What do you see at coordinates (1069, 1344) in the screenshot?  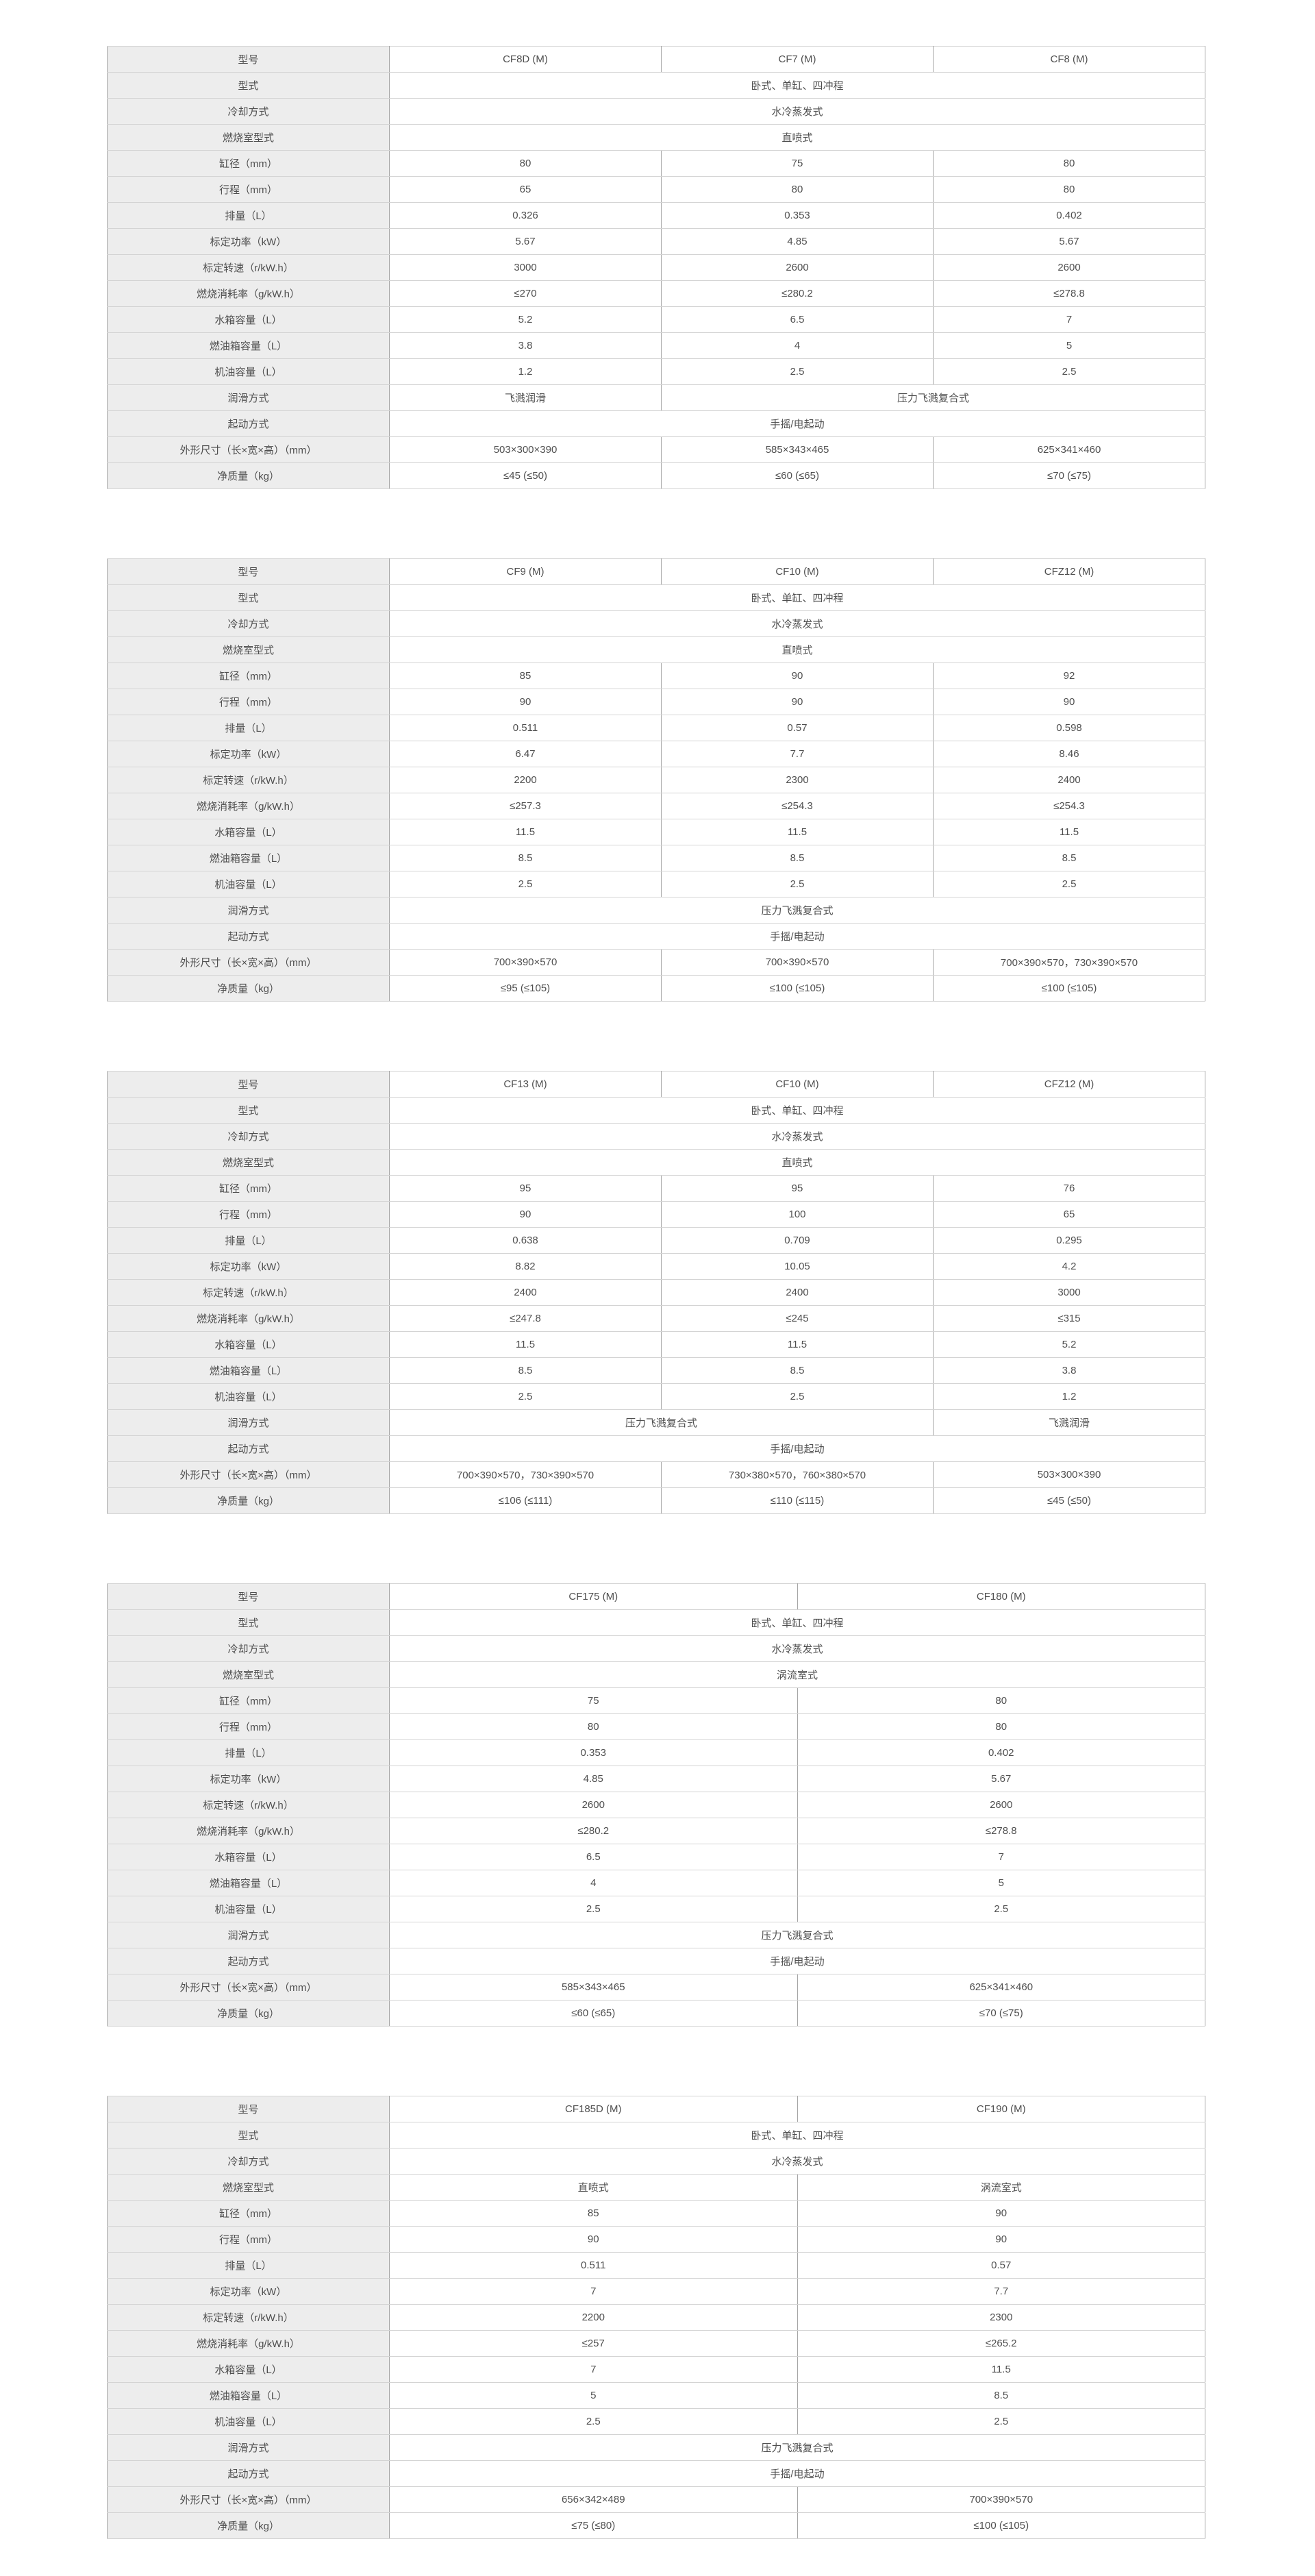 I see `spec-value: 5.2` at bounding box center [1069, 1344].